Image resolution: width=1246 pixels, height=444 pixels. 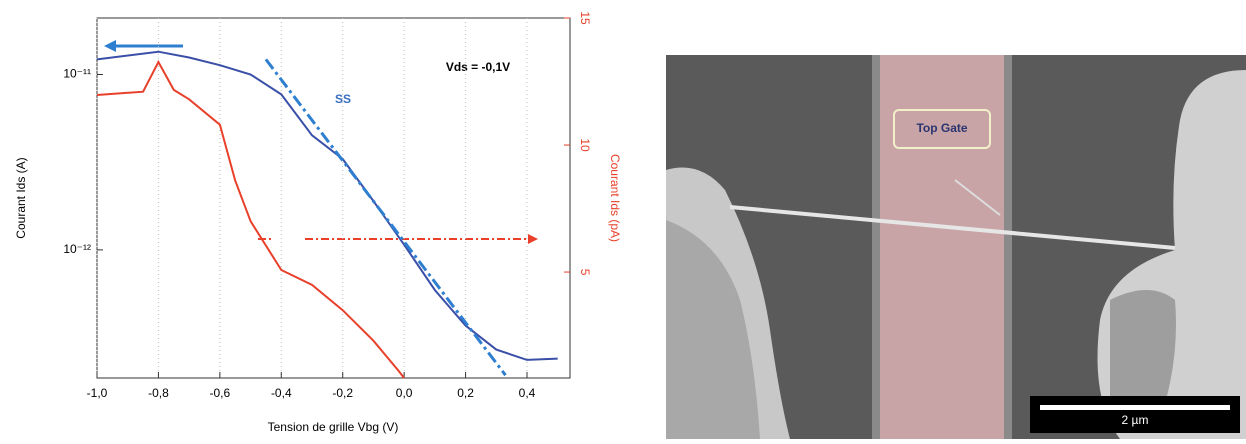 What do you see at coordinates (342, 393) in the screenshot?
I see `x-tick-label: -0,2` at bounding box center [342, 393].